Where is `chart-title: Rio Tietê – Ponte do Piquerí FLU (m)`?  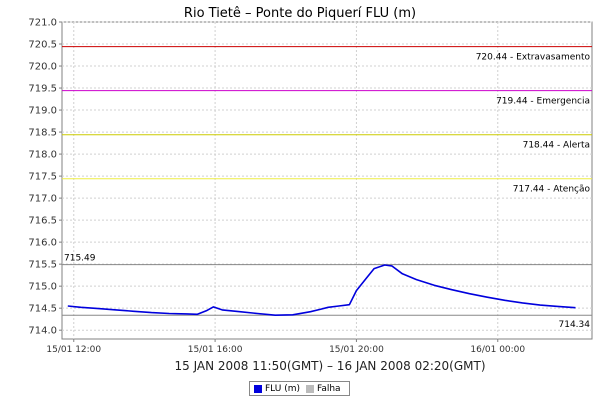
chart-title: Rio Tietê – Ponte do Piquerí FLU (m) is located at coordinates (300, 13).